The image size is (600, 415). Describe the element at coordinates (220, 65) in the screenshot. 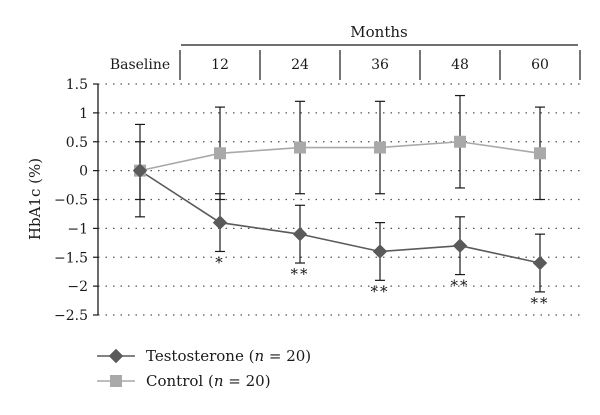

I see `x-category-label: 12` at that location.